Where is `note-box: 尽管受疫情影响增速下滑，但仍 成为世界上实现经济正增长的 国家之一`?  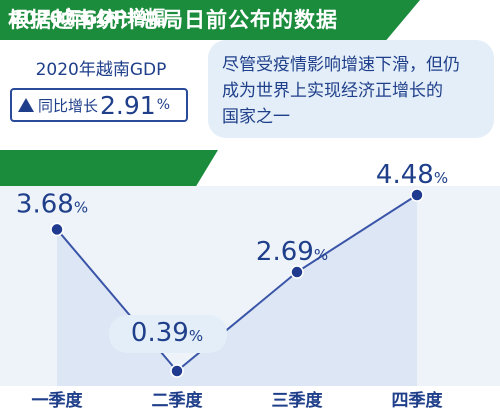 note-box: 尽管受疫情影响增速下滑，但仍 成为世界上实现经济正增长的 国家之一 is located at coordinates (351, 89).